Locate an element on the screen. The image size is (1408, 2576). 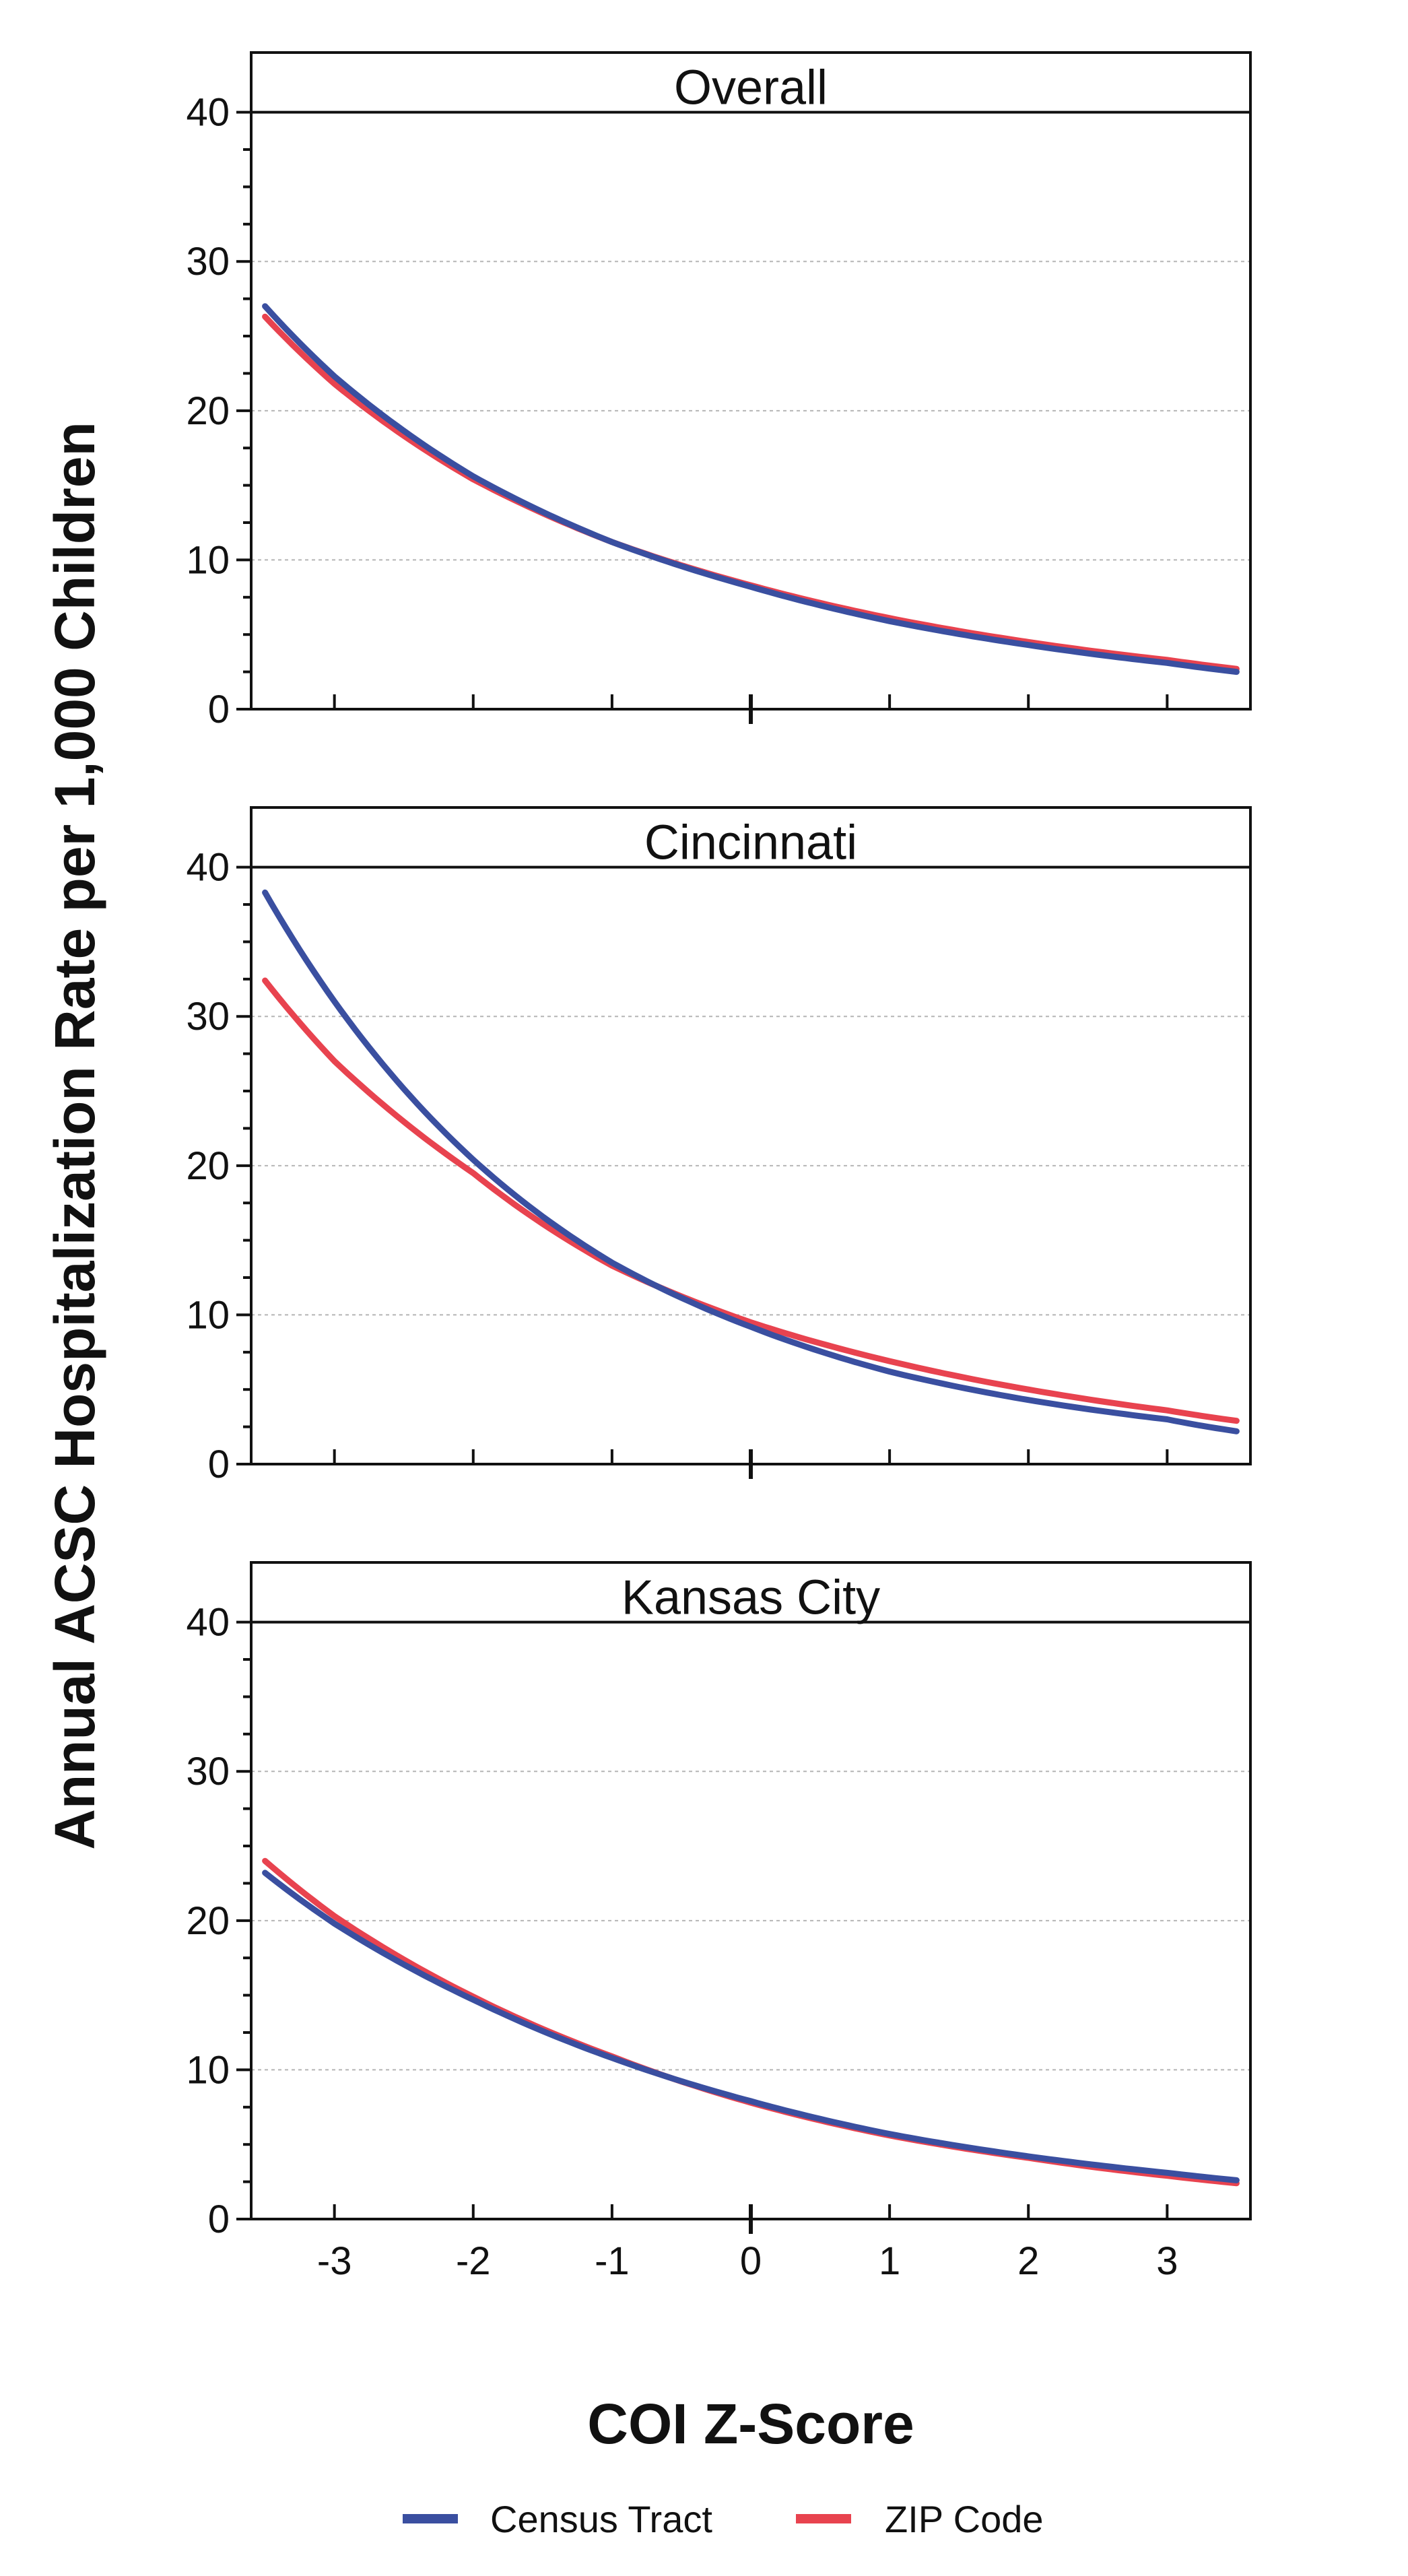
x-tick-label: 0 is located at coordinates (751, 2261).